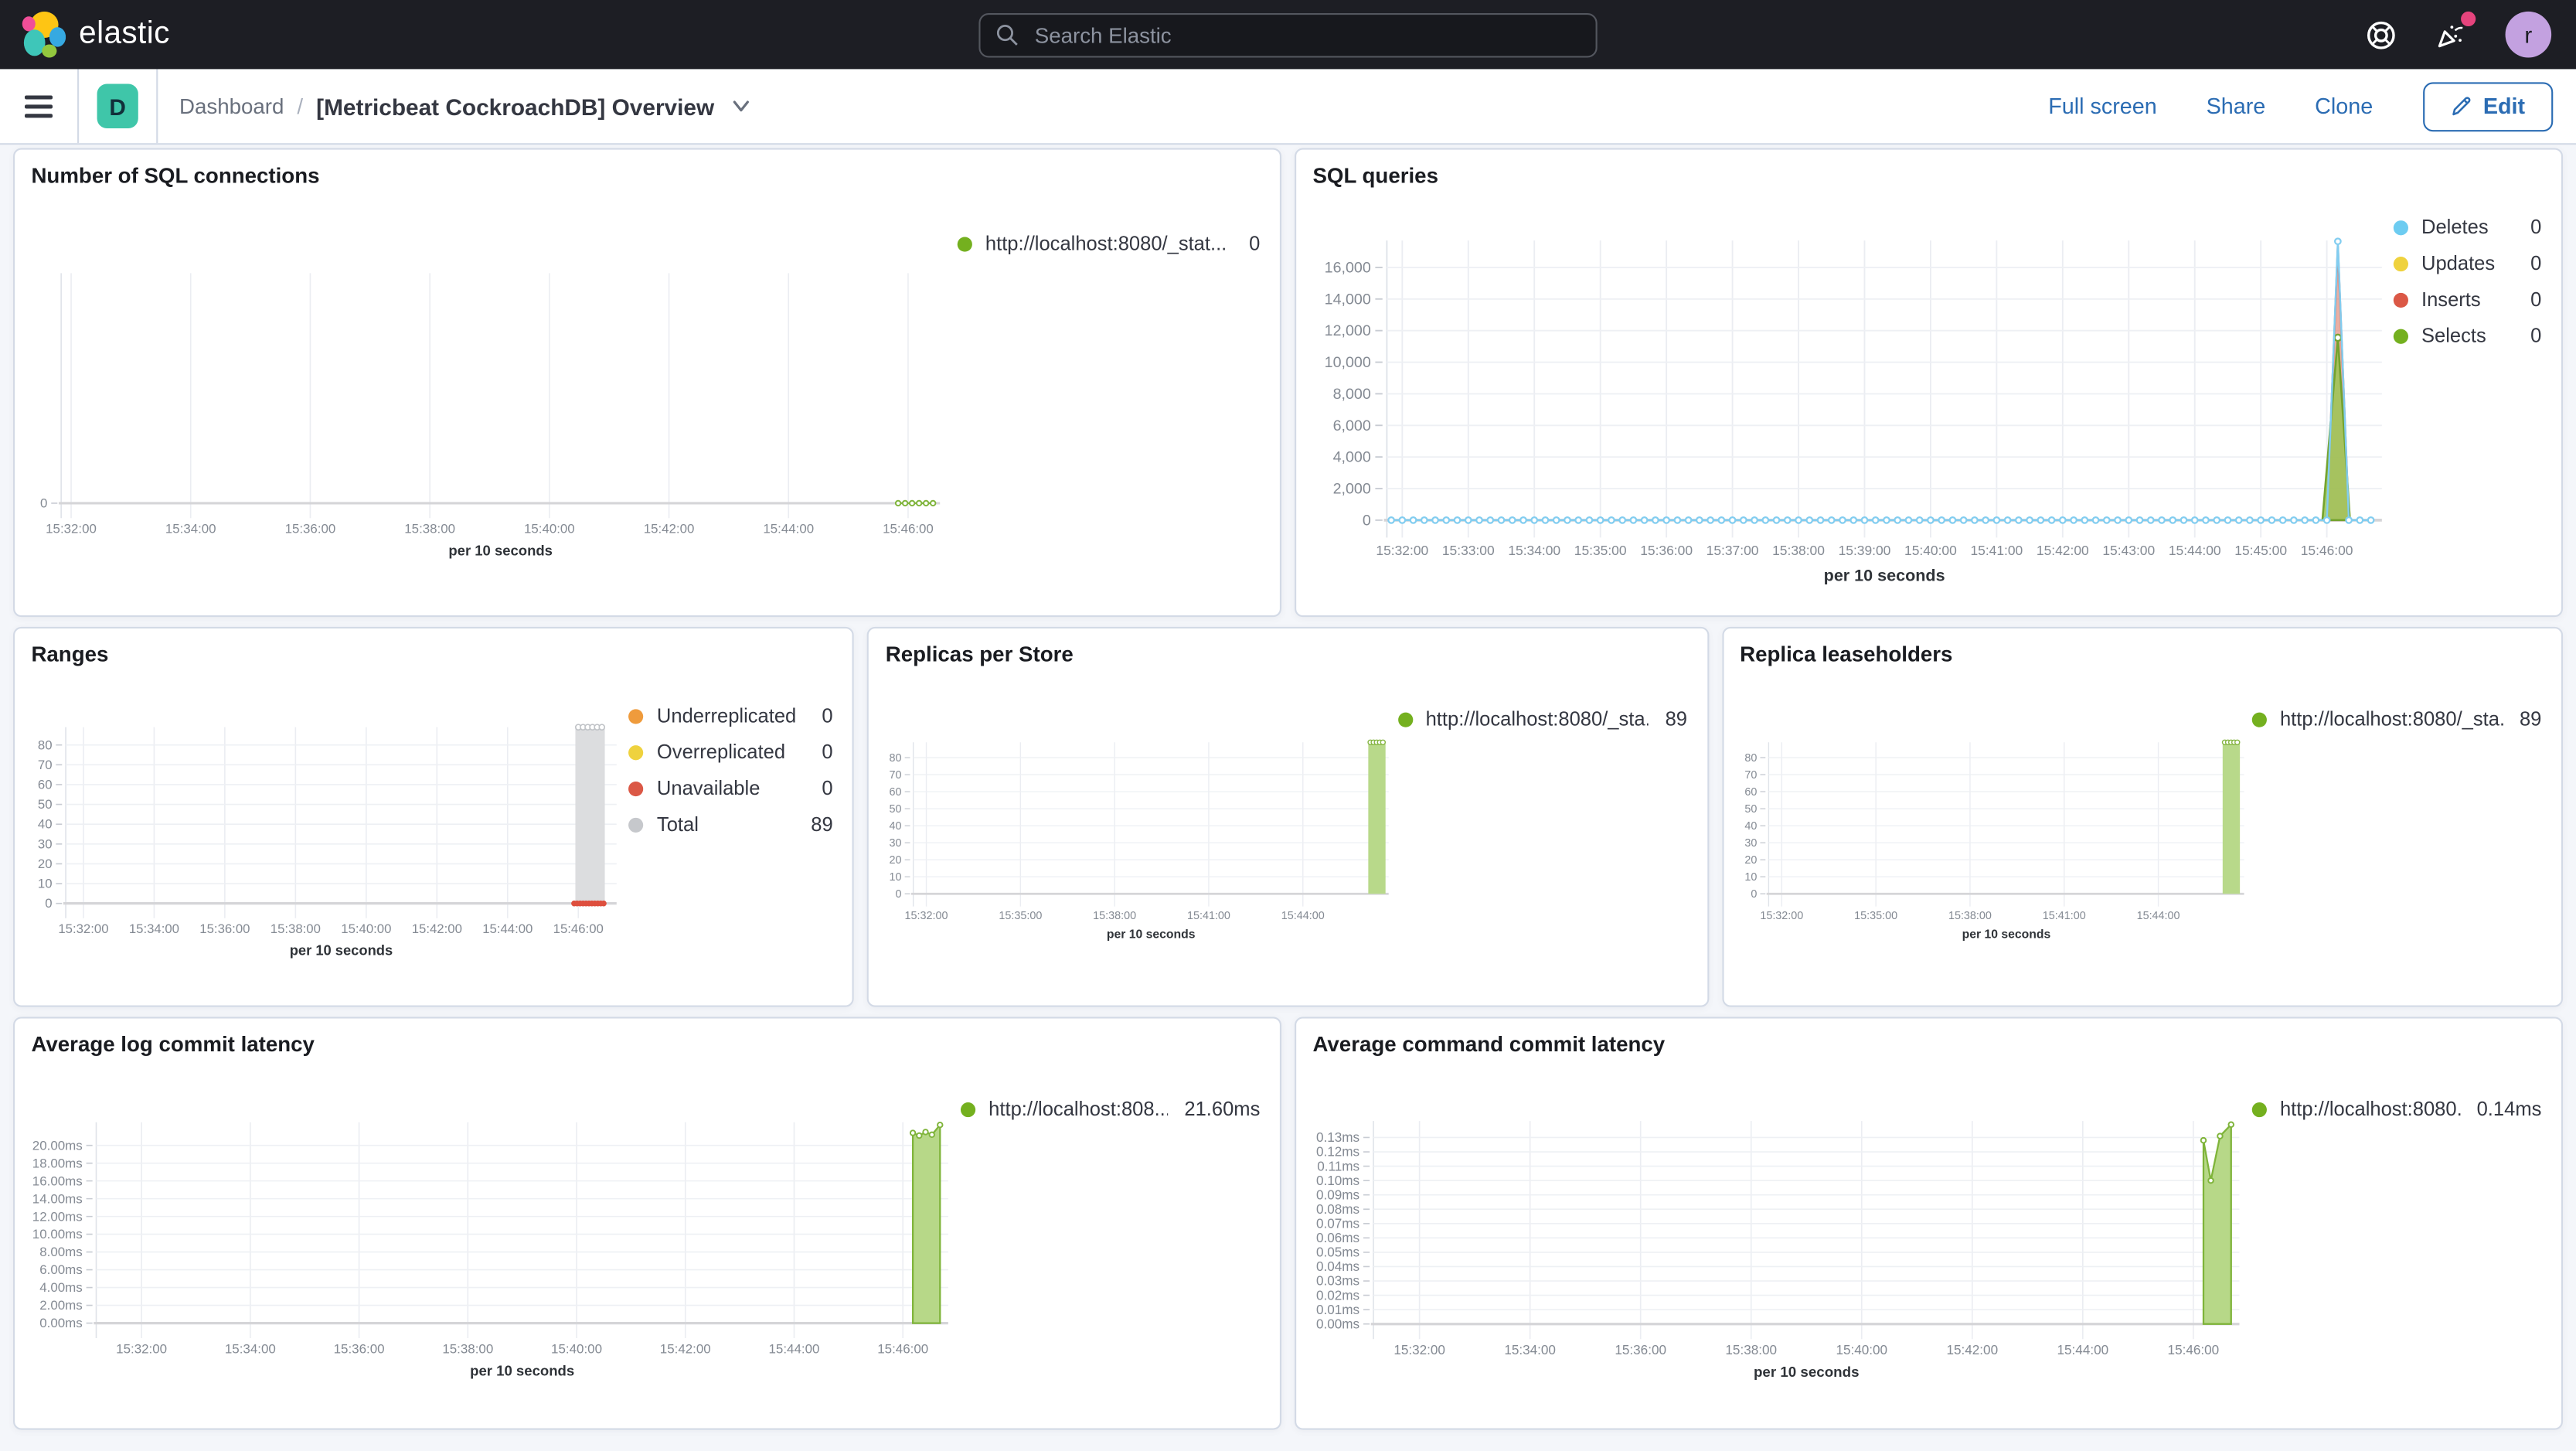 Image resolution: width=2576 pixels, height=1451 pixels. What do you see at coordinates (57, 1180) in the screenshot?
I see `svg-text: 16.00ms` at bounding box center [57, 1180].